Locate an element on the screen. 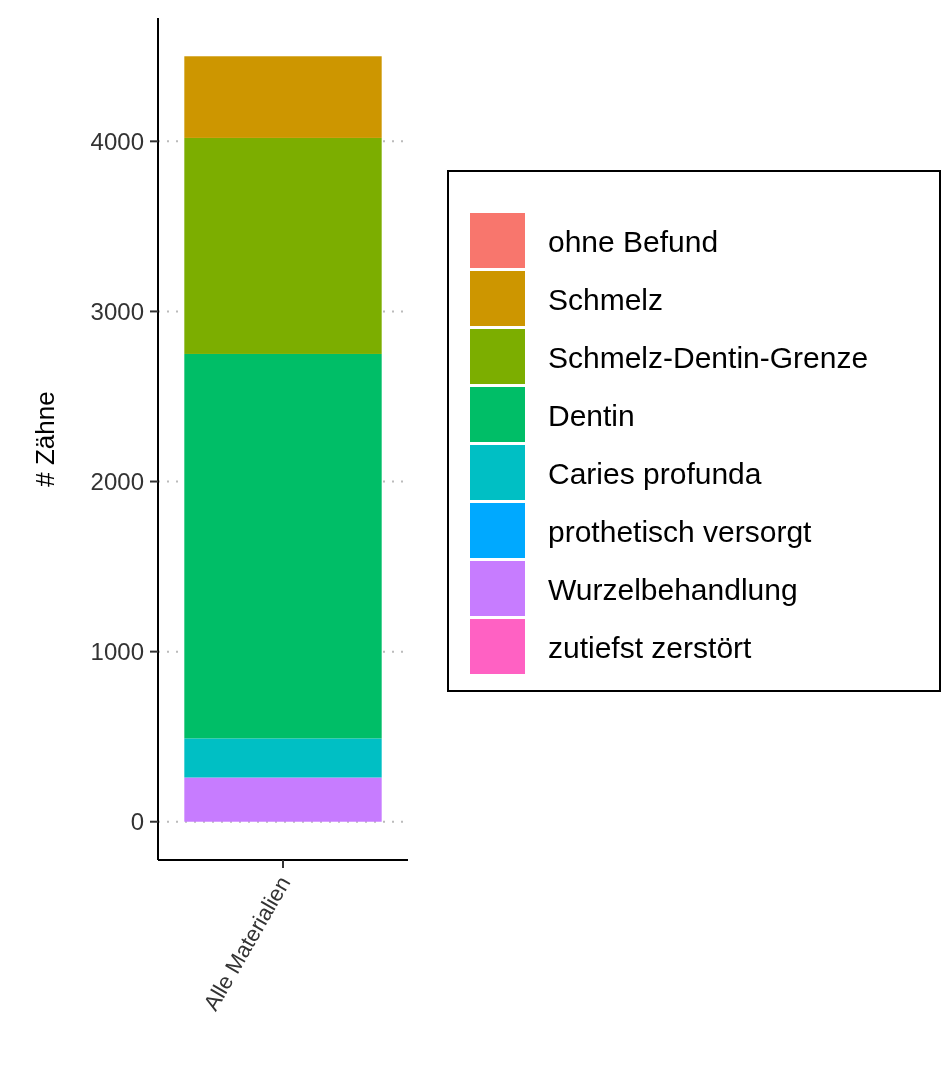  legend-label: Dentin is located at coordinates (591, 415).